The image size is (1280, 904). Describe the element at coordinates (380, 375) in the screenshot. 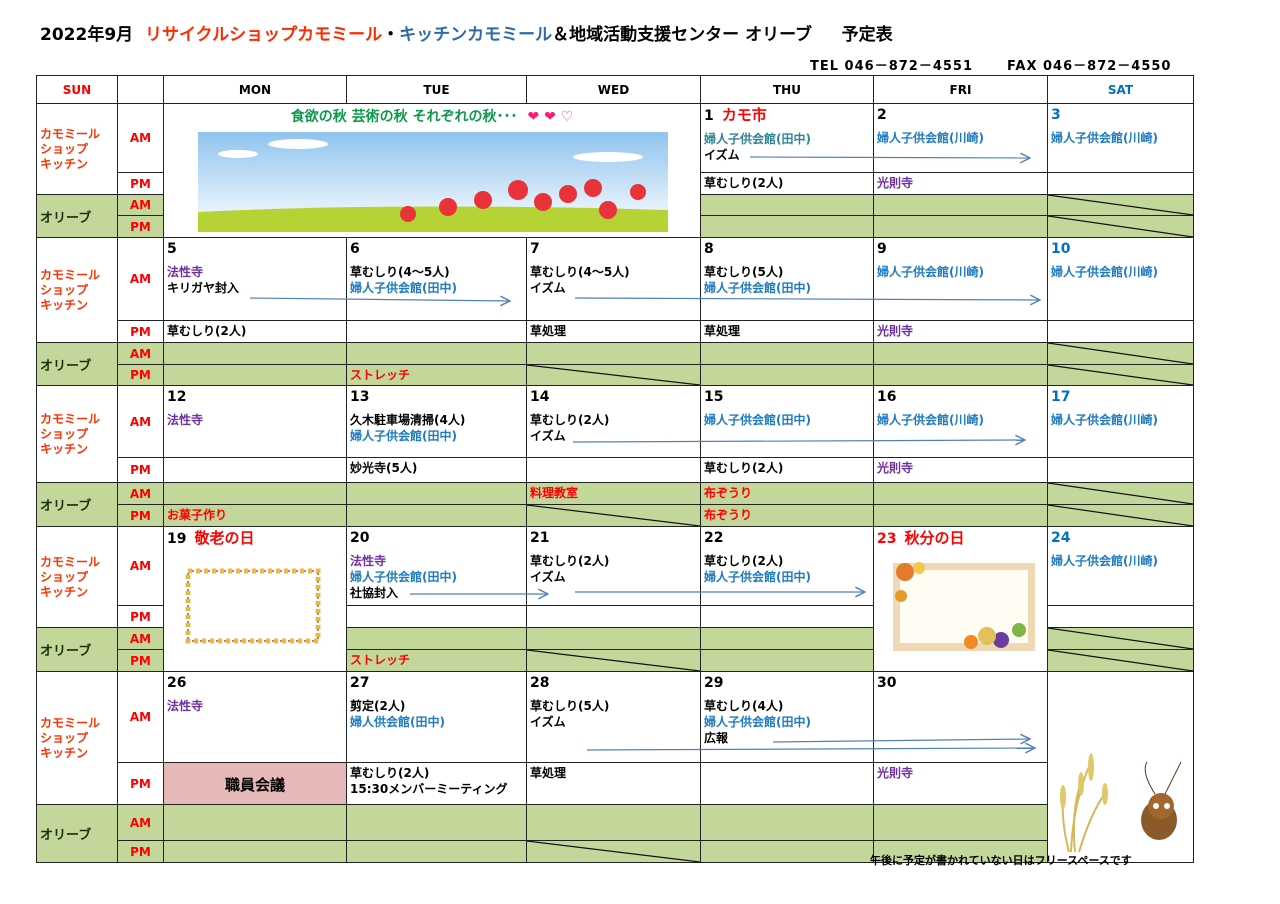

I see `schedule-entry: ストレッチ` at that location.